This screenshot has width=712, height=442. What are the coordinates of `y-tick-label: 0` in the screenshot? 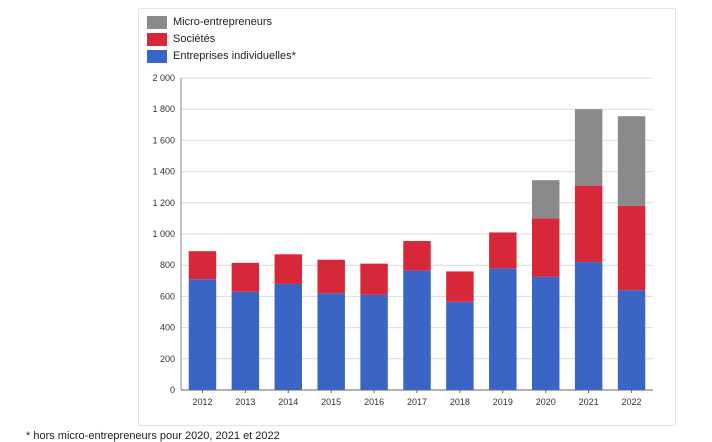 It's located at (172, 390).